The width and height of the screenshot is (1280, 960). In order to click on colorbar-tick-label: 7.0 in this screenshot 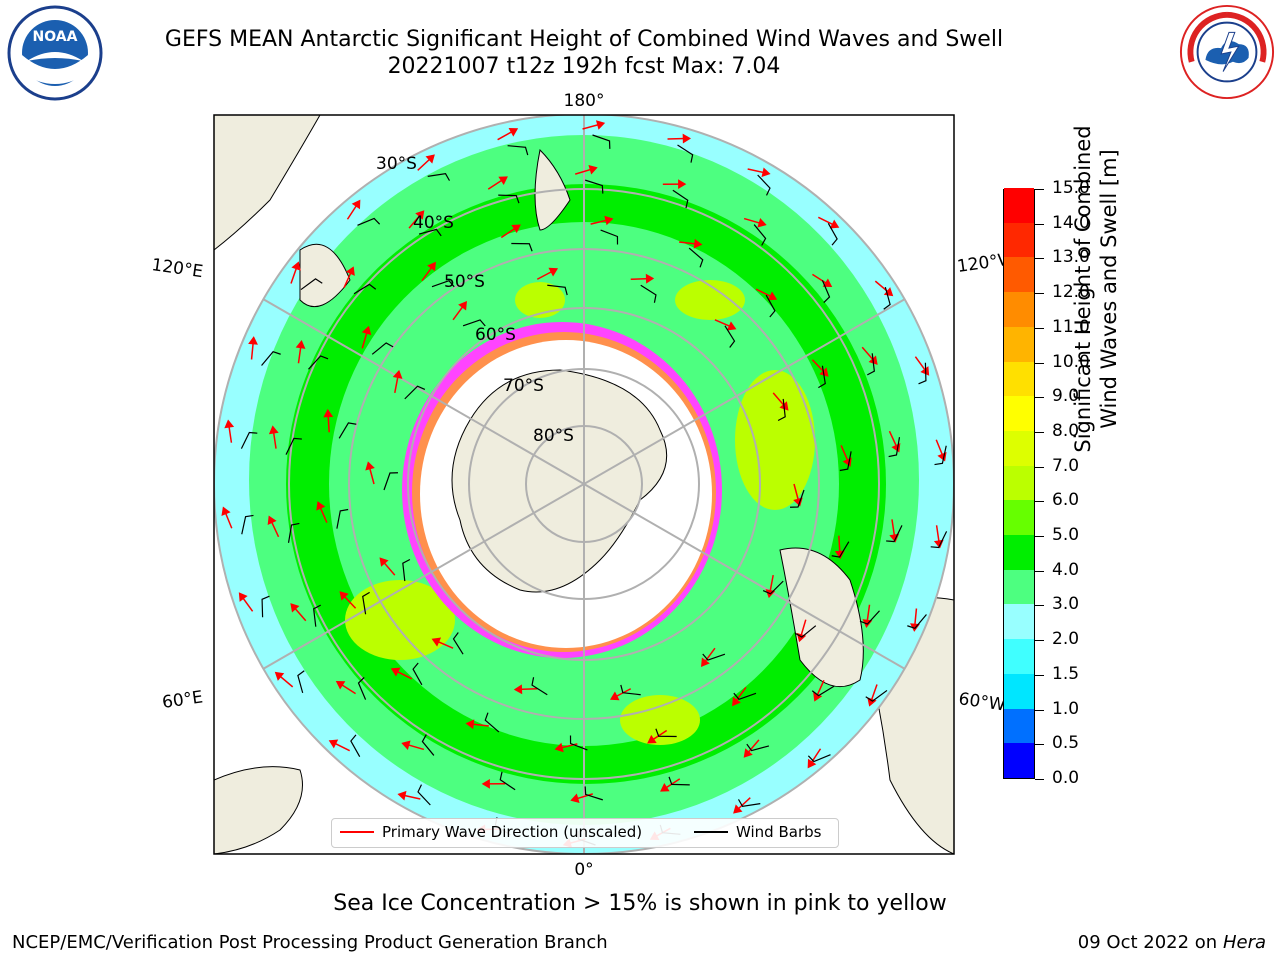, I will do `click(1066, 465)`.